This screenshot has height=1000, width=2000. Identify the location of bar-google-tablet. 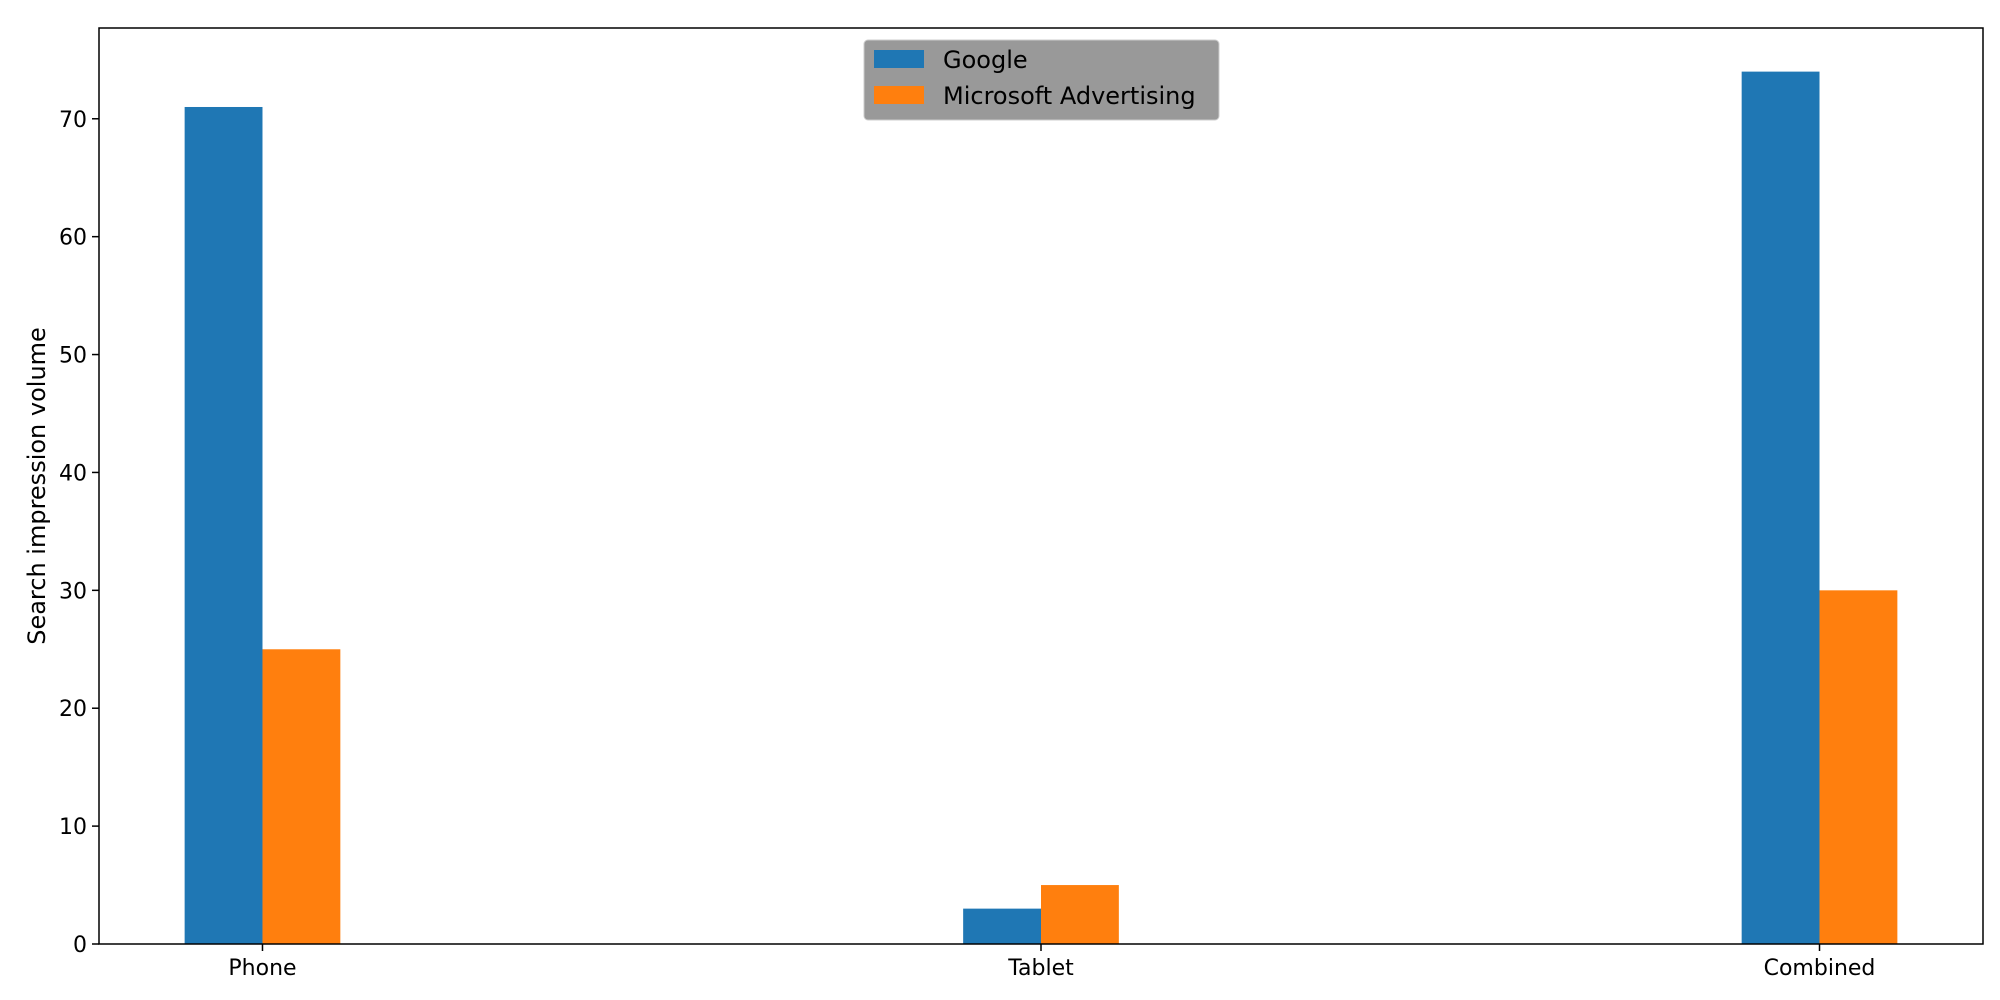
(1002, 926).